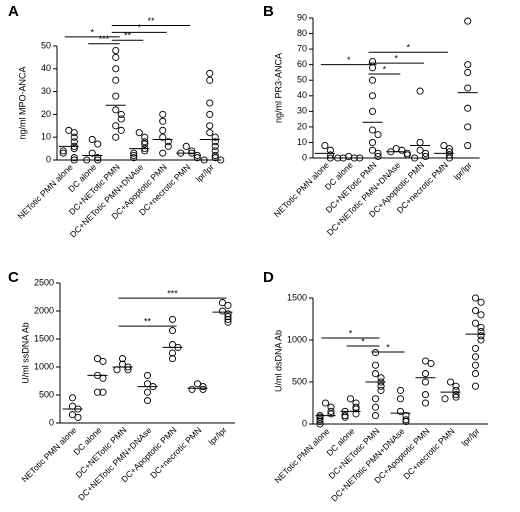 This screenshot has height=512, width=520. What do you see at coordinates (268, 277) in the screenshot?
I see `panel-letter: D` at bounding box center [268, 277].